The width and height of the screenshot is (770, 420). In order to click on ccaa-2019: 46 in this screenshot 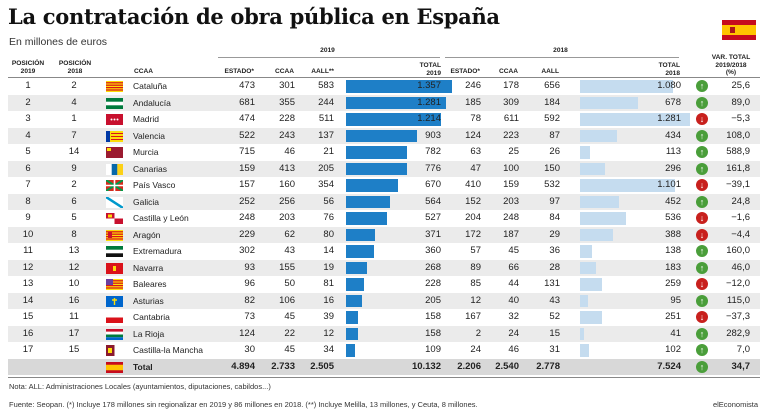, I will do `click(289, 151)`.